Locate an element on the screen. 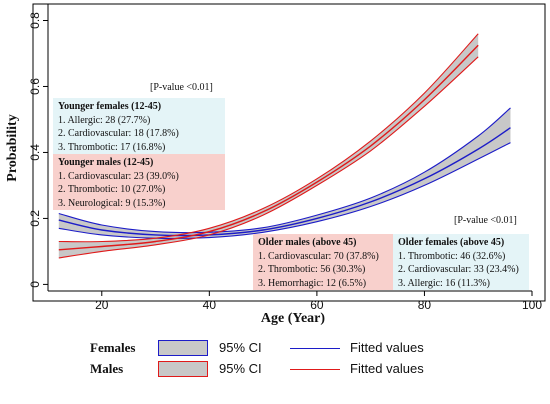 Image resolution: width=550 pixels, height=404 pixels. box-title: Younger males (12-45) is located at coordinates (106, 162).